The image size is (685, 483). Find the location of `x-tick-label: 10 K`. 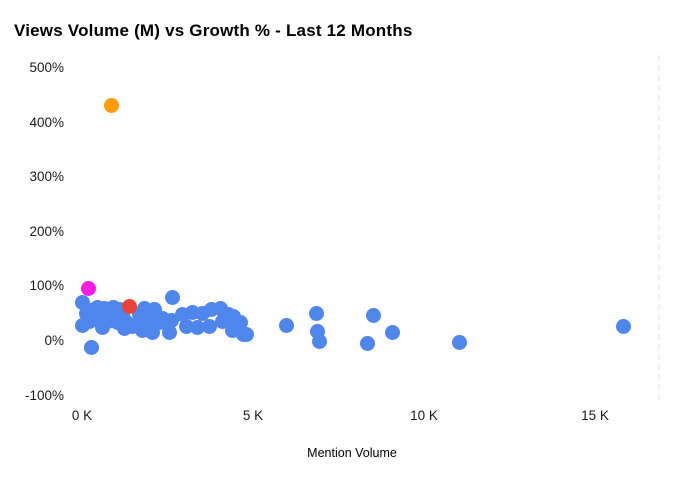

x-tick-label: 10 K is located at coordinates (424, 415).